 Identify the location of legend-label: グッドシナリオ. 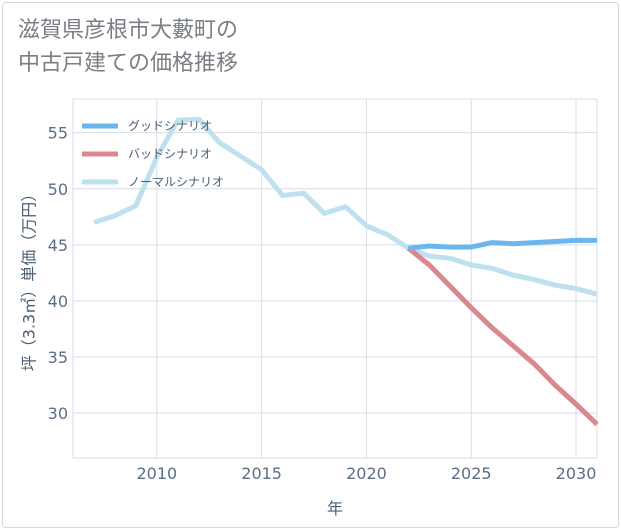
(170, 126).